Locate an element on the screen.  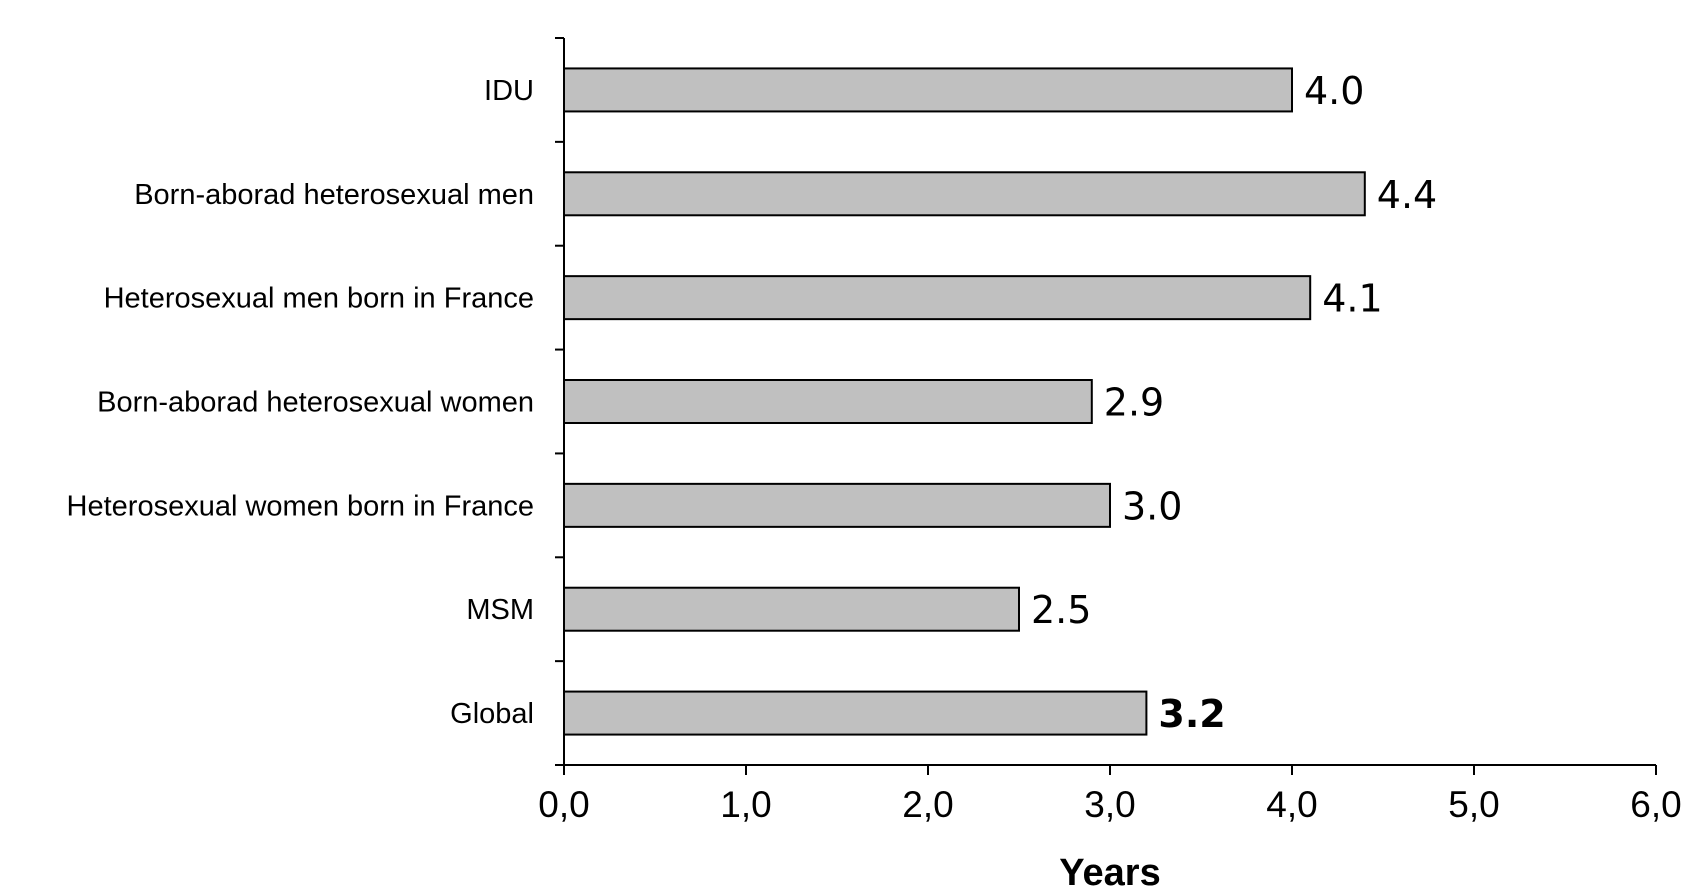
x-axis-title: Years is located at coordinates (1109, 869).